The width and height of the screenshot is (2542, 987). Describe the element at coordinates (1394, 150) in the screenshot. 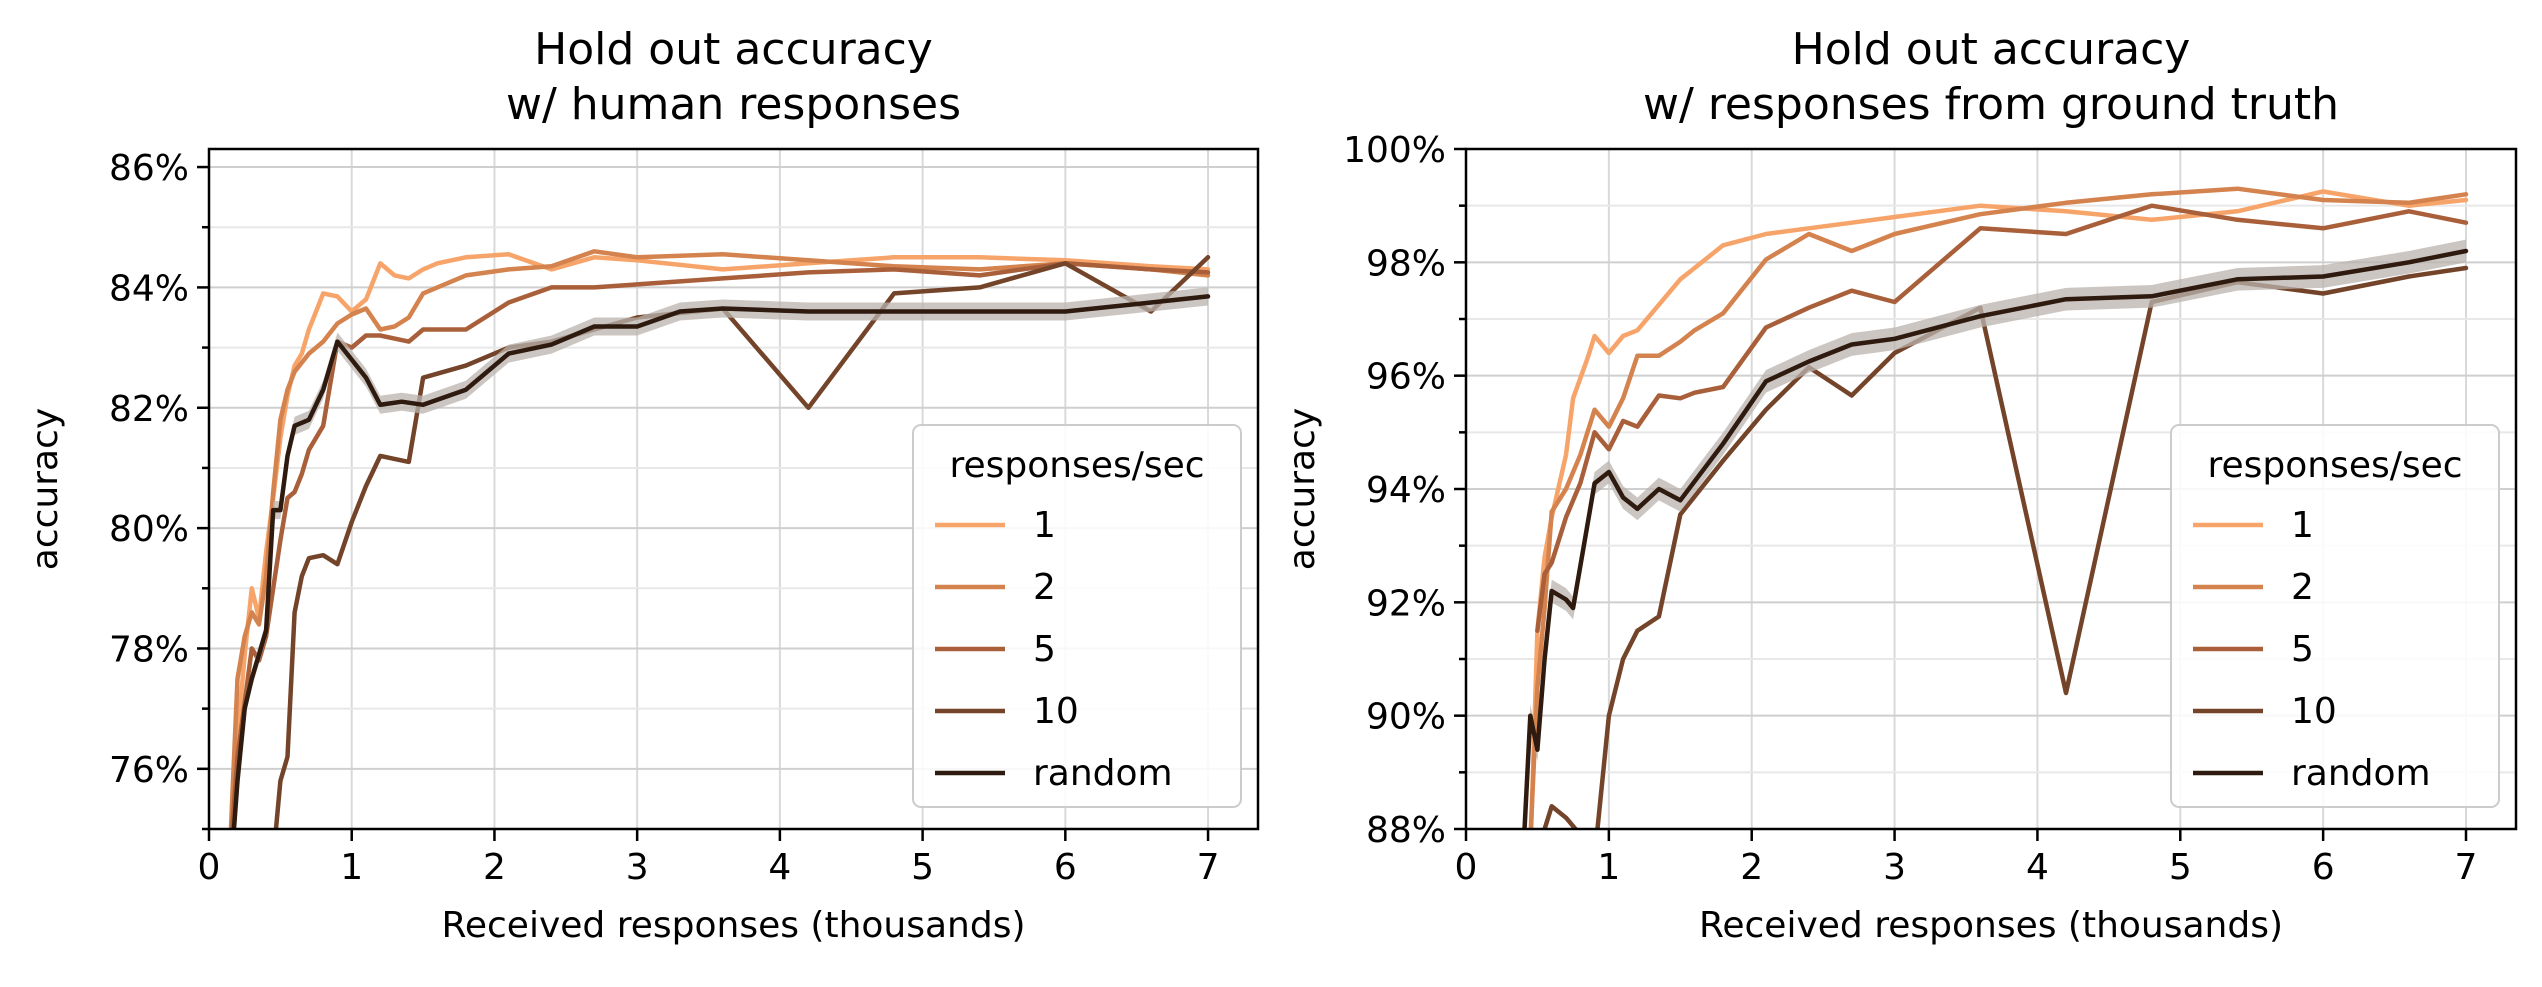

I see `y-tick-label: 100%` at that location.